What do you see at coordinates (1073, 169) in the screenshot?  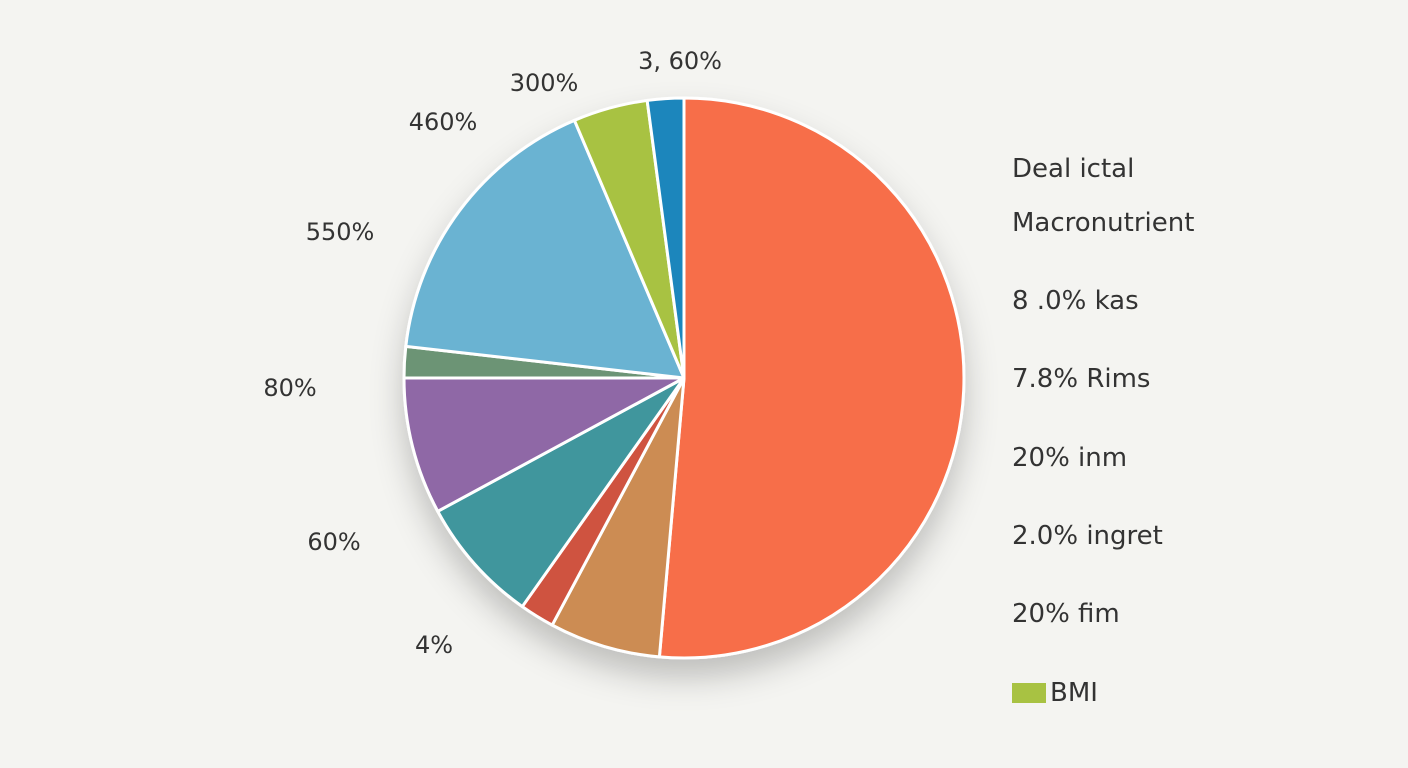 I see `legend-line: Deal ictal` at bounding box center [1073, 169].